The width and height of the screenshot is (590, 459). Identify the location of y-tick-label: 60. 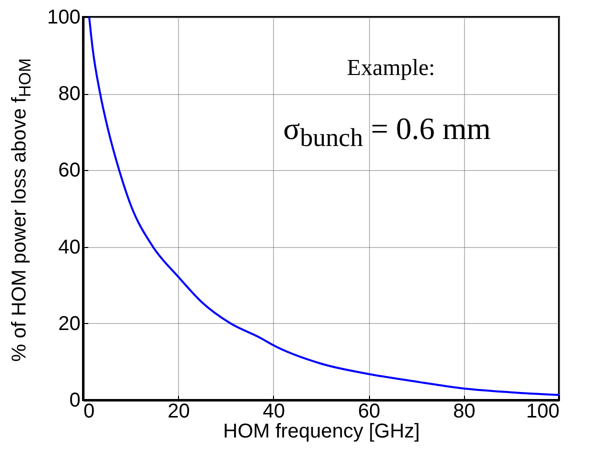
(69, 171).